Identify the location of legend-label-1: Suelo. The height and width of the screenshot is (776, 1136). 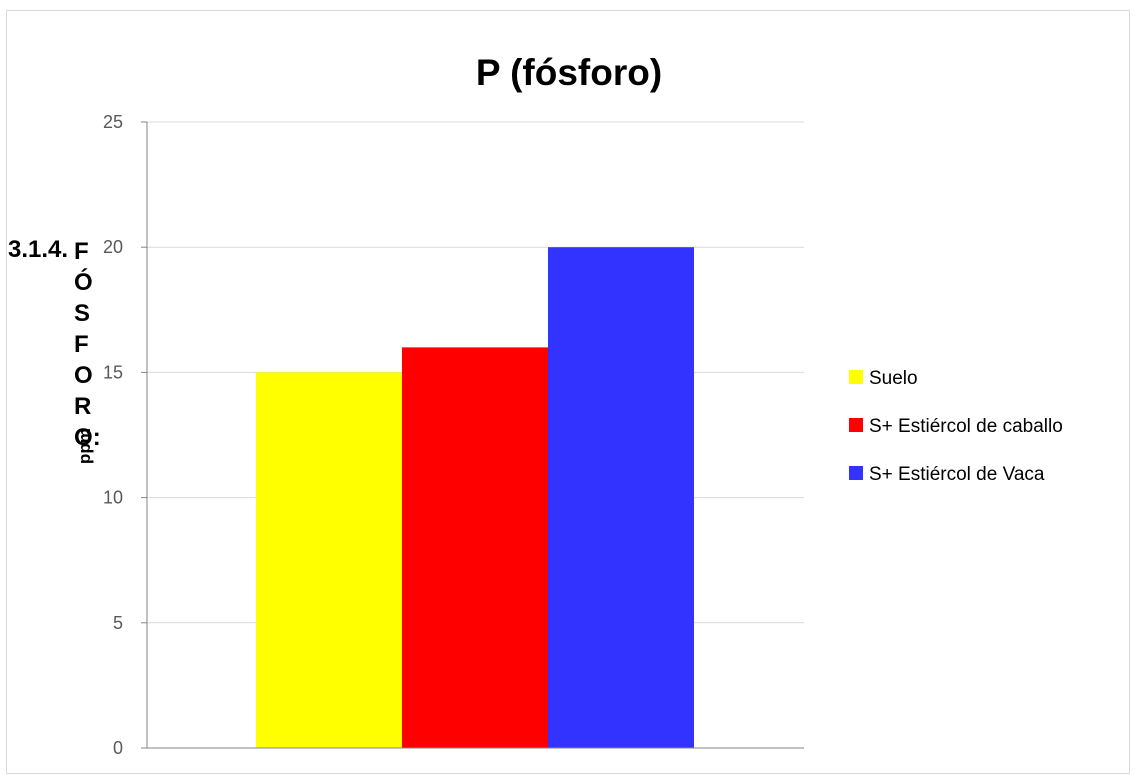
(893, 378).